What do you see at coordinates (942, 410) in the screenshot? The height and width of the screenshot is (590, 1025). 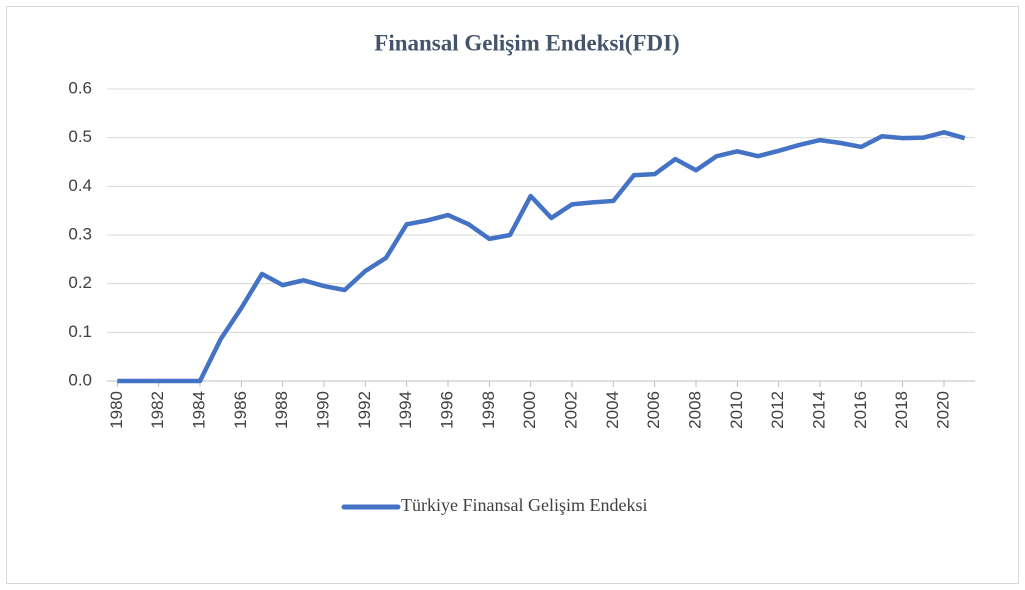 I see `x-tick-label: 2020` at bounding box center [942, 410].